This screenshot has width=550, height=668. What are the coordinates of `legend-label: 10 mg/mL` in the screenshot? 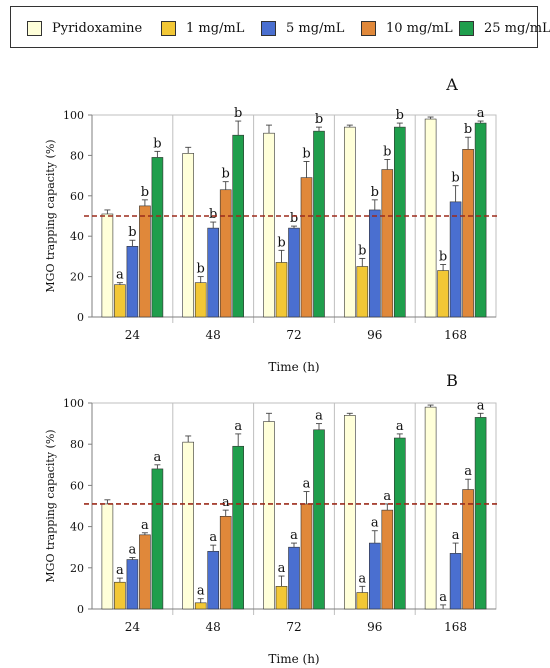 It's located at (419, 28).